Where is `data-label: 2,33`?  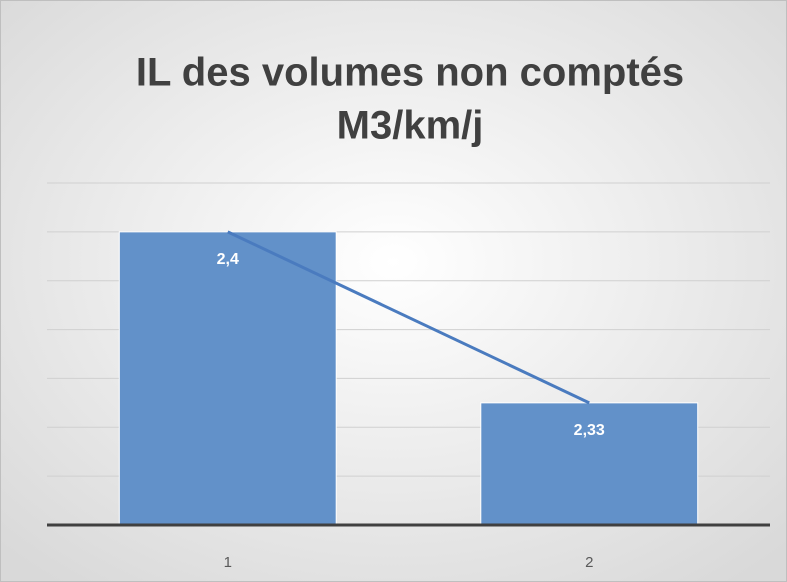 data-label: 2,33 is located at coordinates (589, 430).